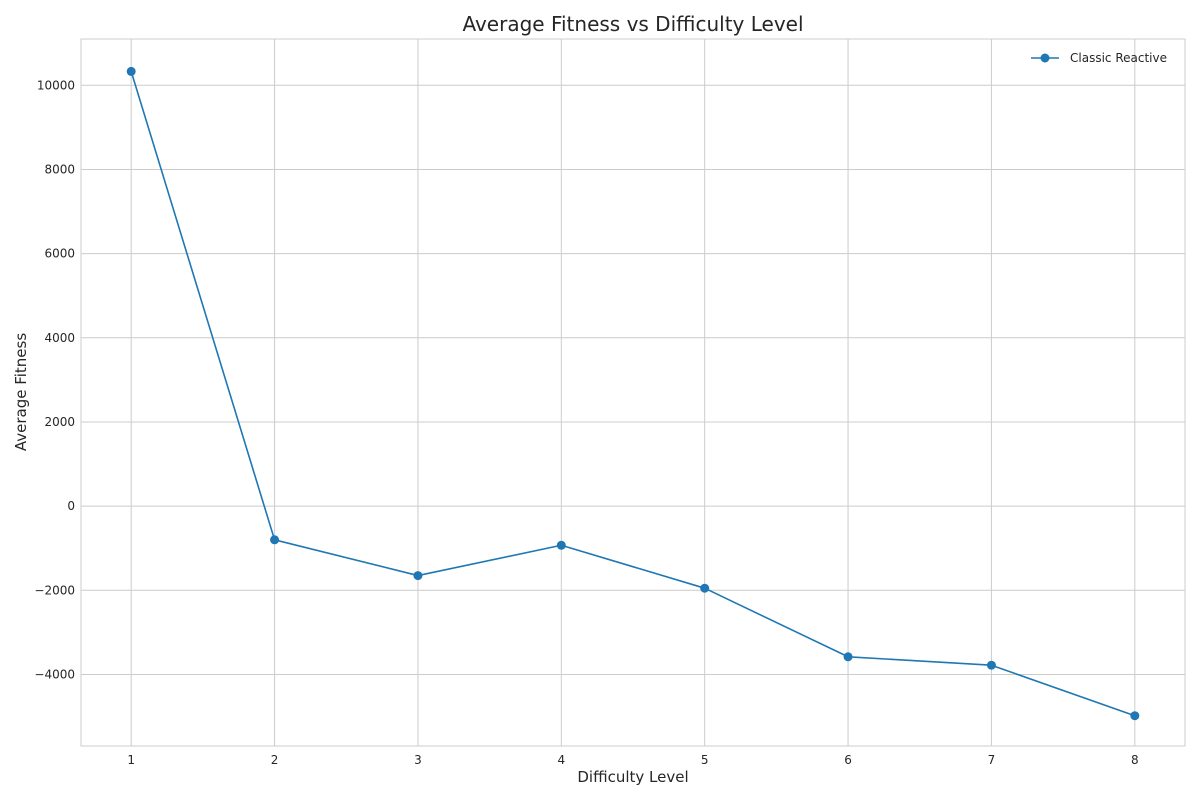  I want to click on x-tick-label: 6, so click(848, 760).